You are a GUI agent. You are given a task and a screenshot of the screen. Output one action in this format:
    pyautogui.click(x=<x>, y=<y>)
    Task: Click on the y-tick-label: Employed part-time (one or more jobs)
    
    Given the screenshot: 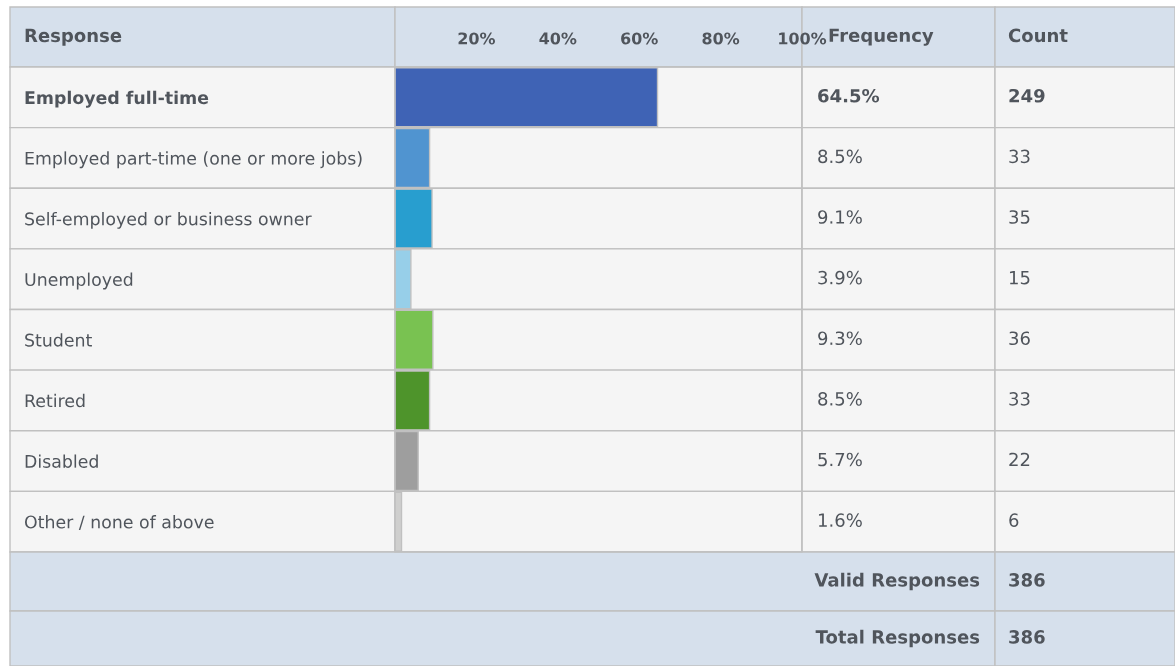 What is the action you would take?
    pyautogui.click(x=193, y=160)
    